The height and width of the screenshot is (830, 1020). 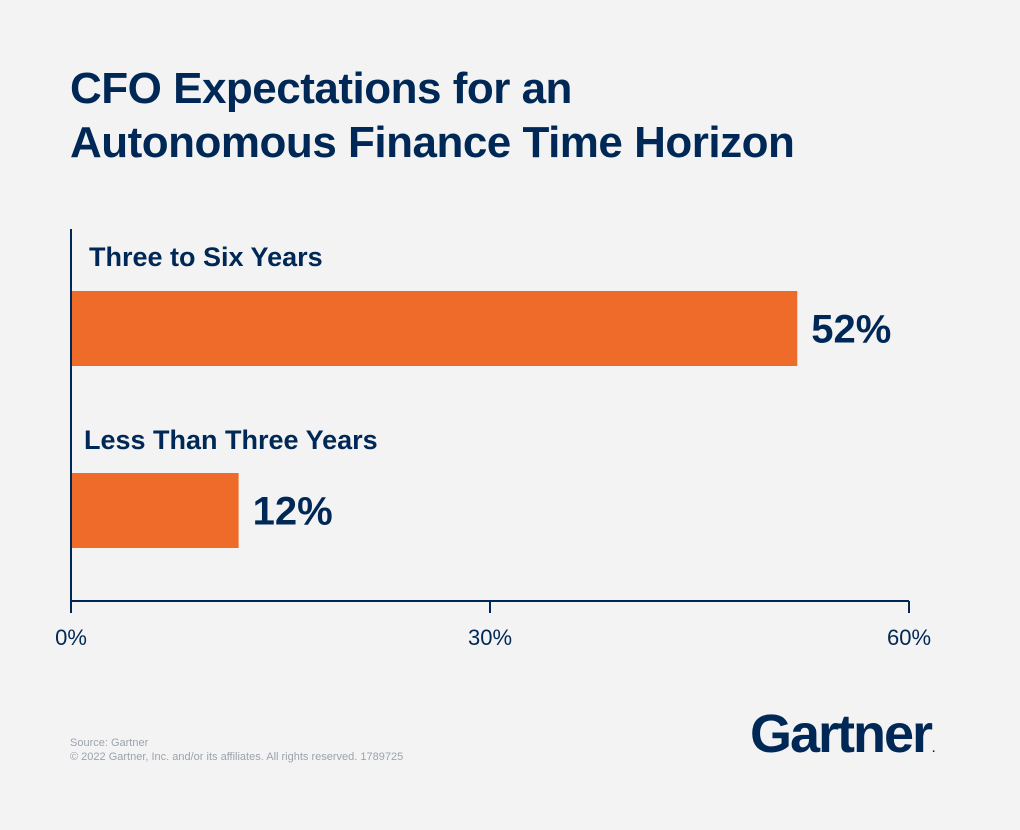 What do you see at coordinates (841, 734) in the screenshot?
I see `logo-text: Gartner` at bounding box center [841, 734].